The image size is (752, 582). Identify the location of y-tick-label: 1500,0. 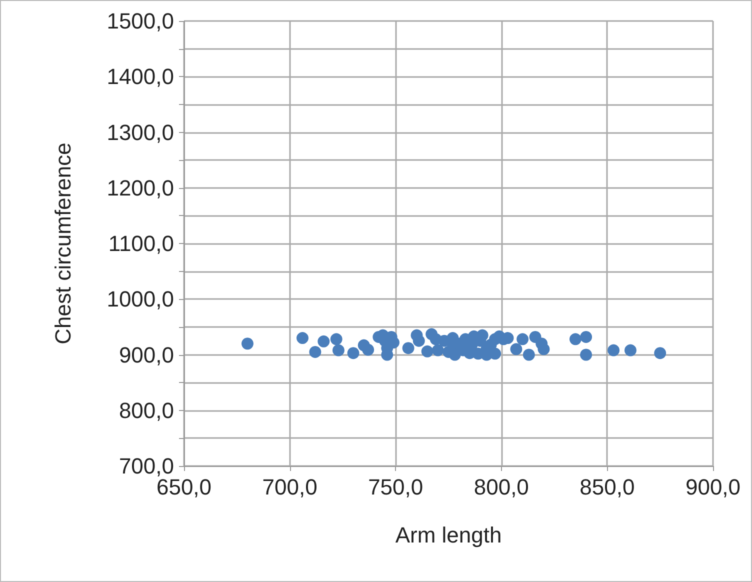
(140, 21).